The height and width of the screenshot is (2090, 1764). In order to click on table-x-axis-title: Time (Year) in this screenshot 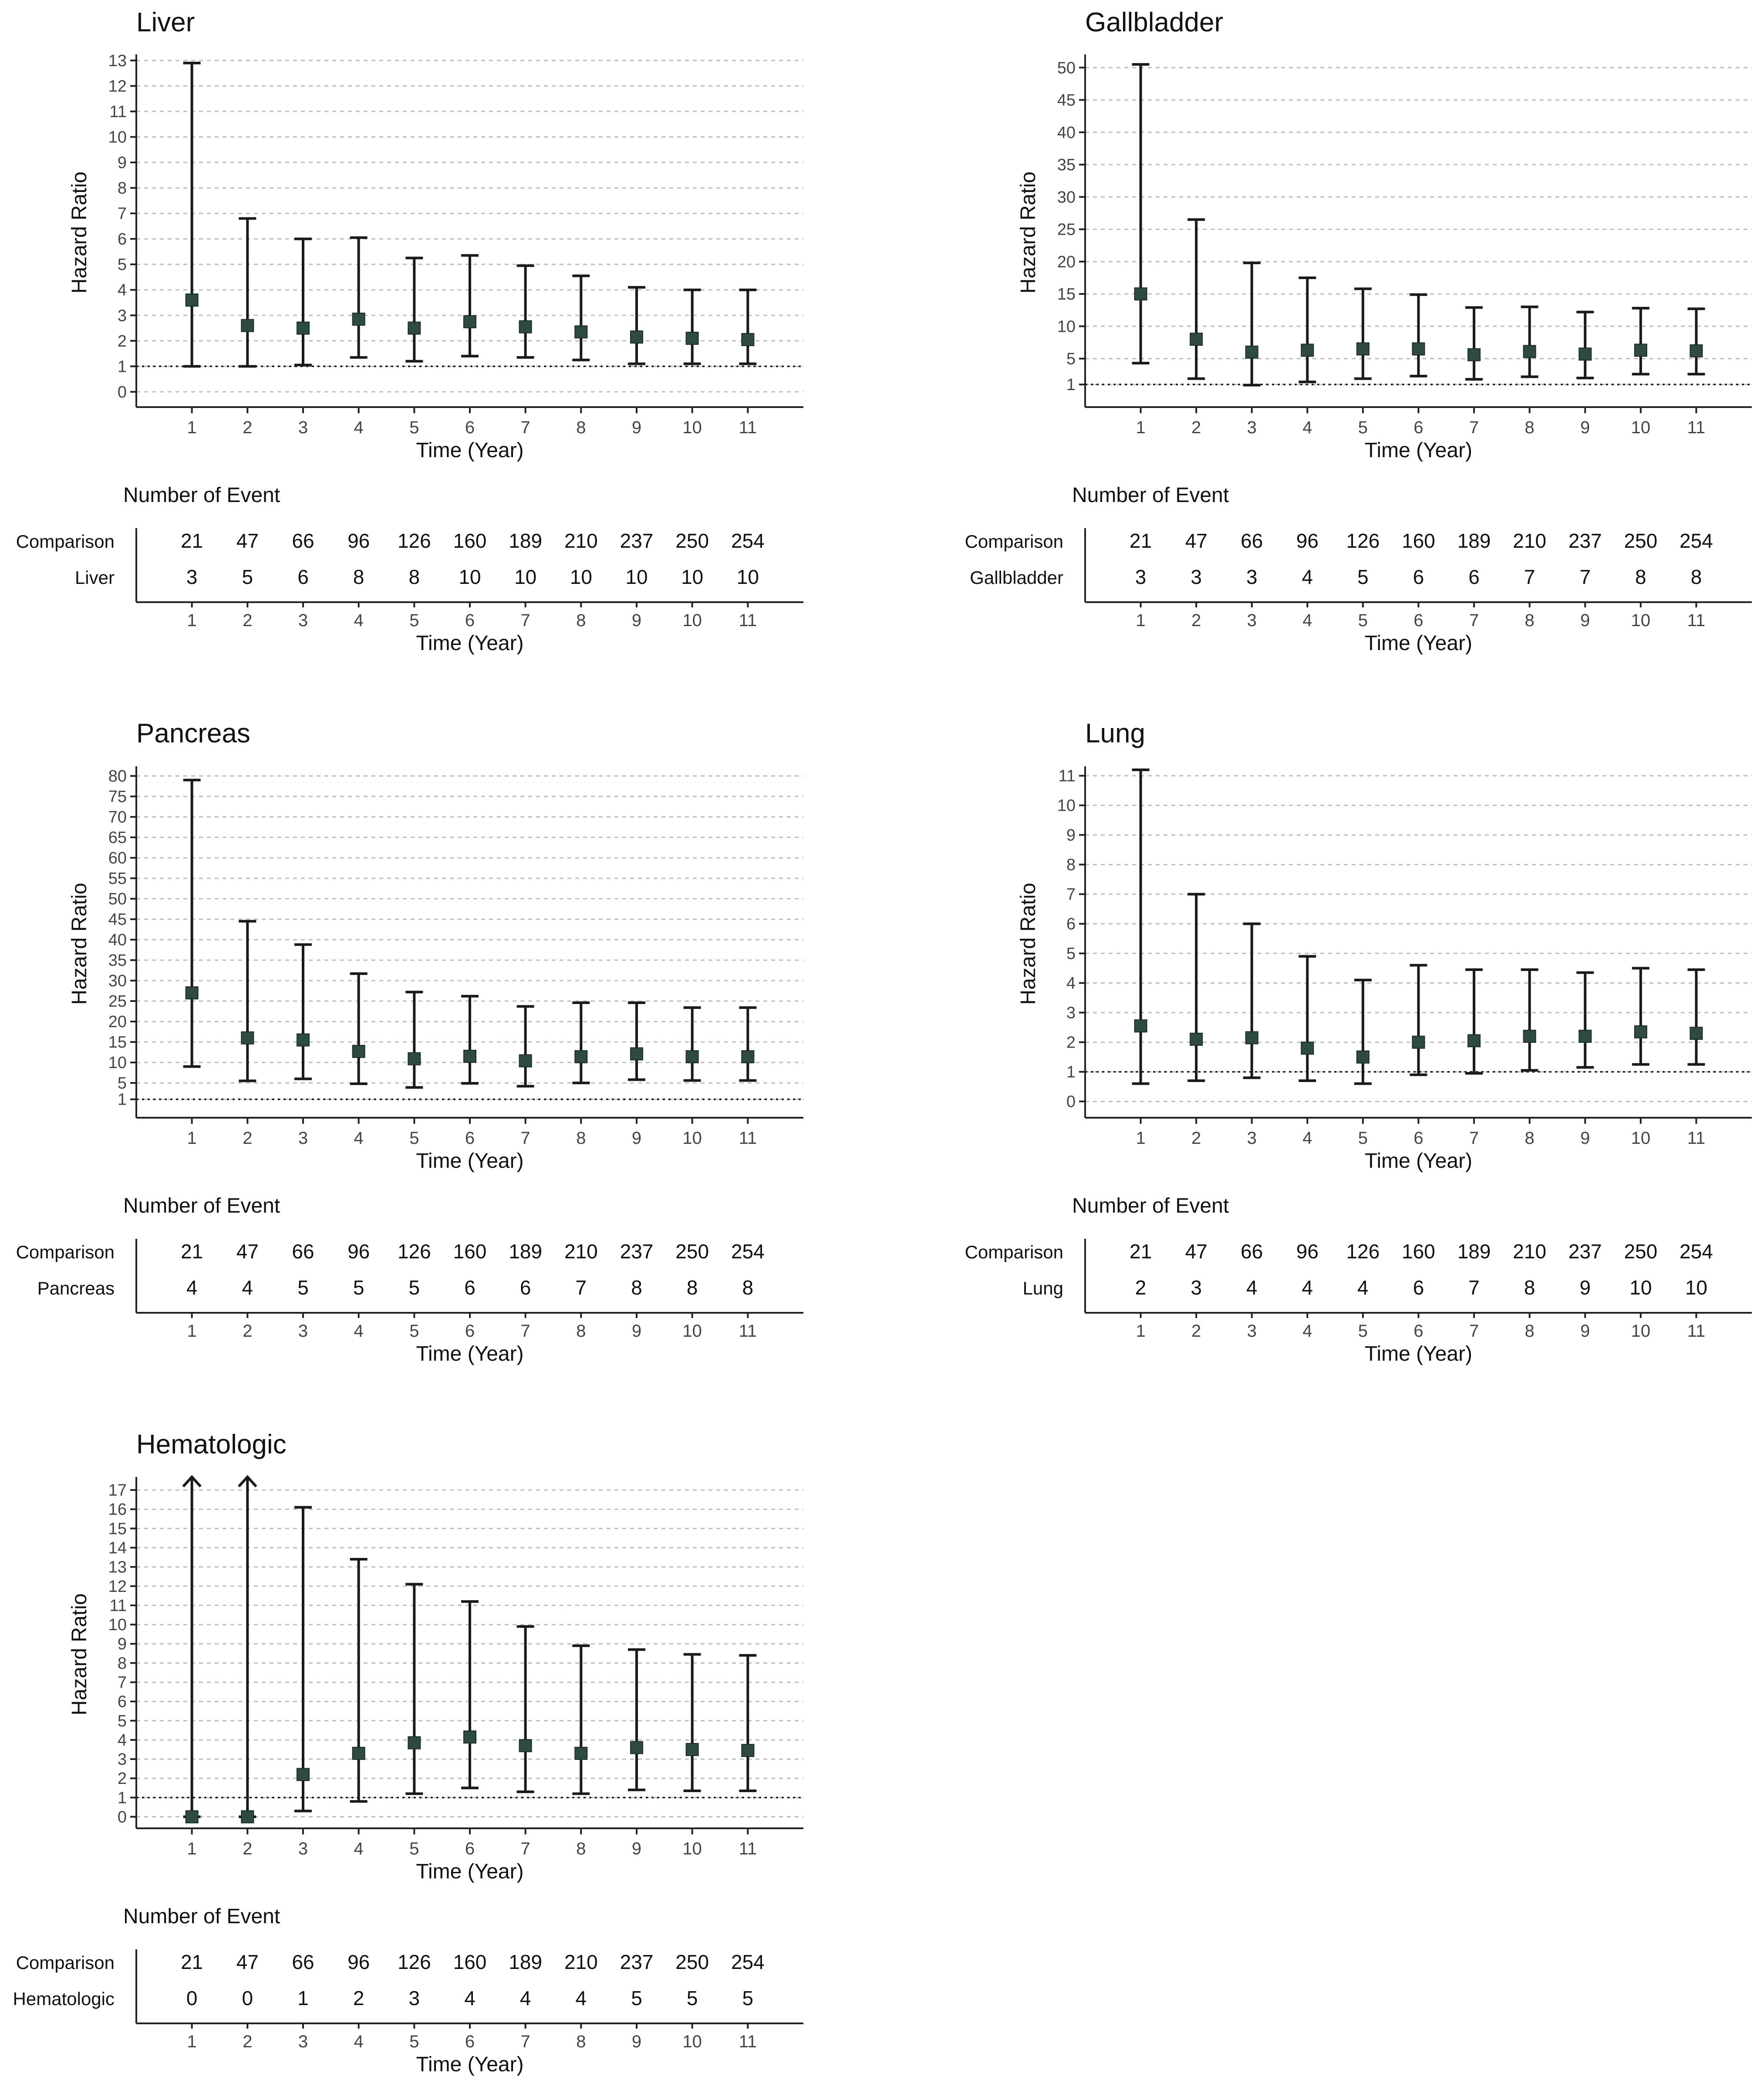, I will do `click(469, 643)`.